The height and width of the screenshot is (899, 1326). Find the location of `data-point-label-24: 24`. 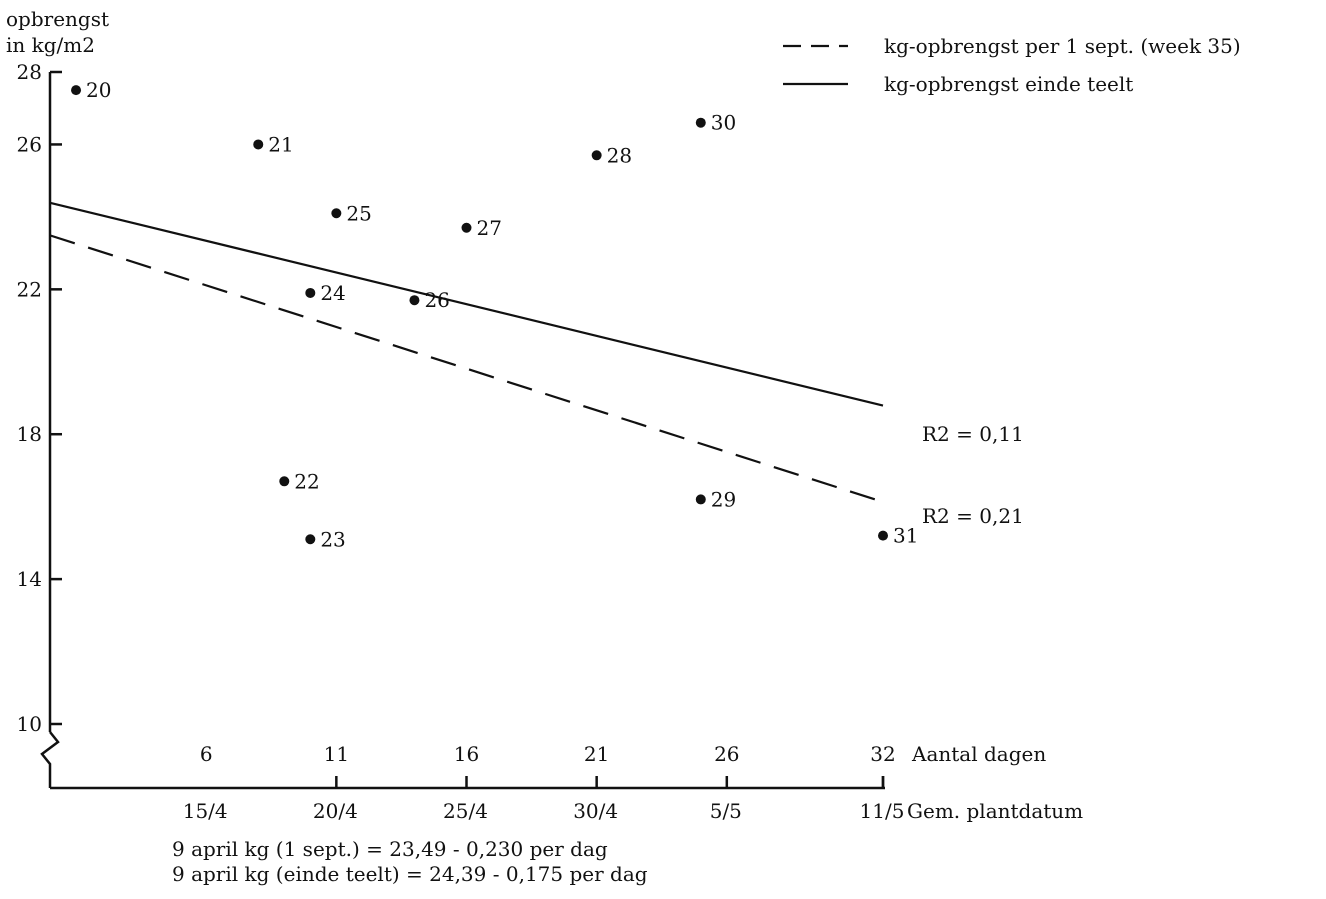

data-point-label-24: 24 is located at coordinates (332, 293).